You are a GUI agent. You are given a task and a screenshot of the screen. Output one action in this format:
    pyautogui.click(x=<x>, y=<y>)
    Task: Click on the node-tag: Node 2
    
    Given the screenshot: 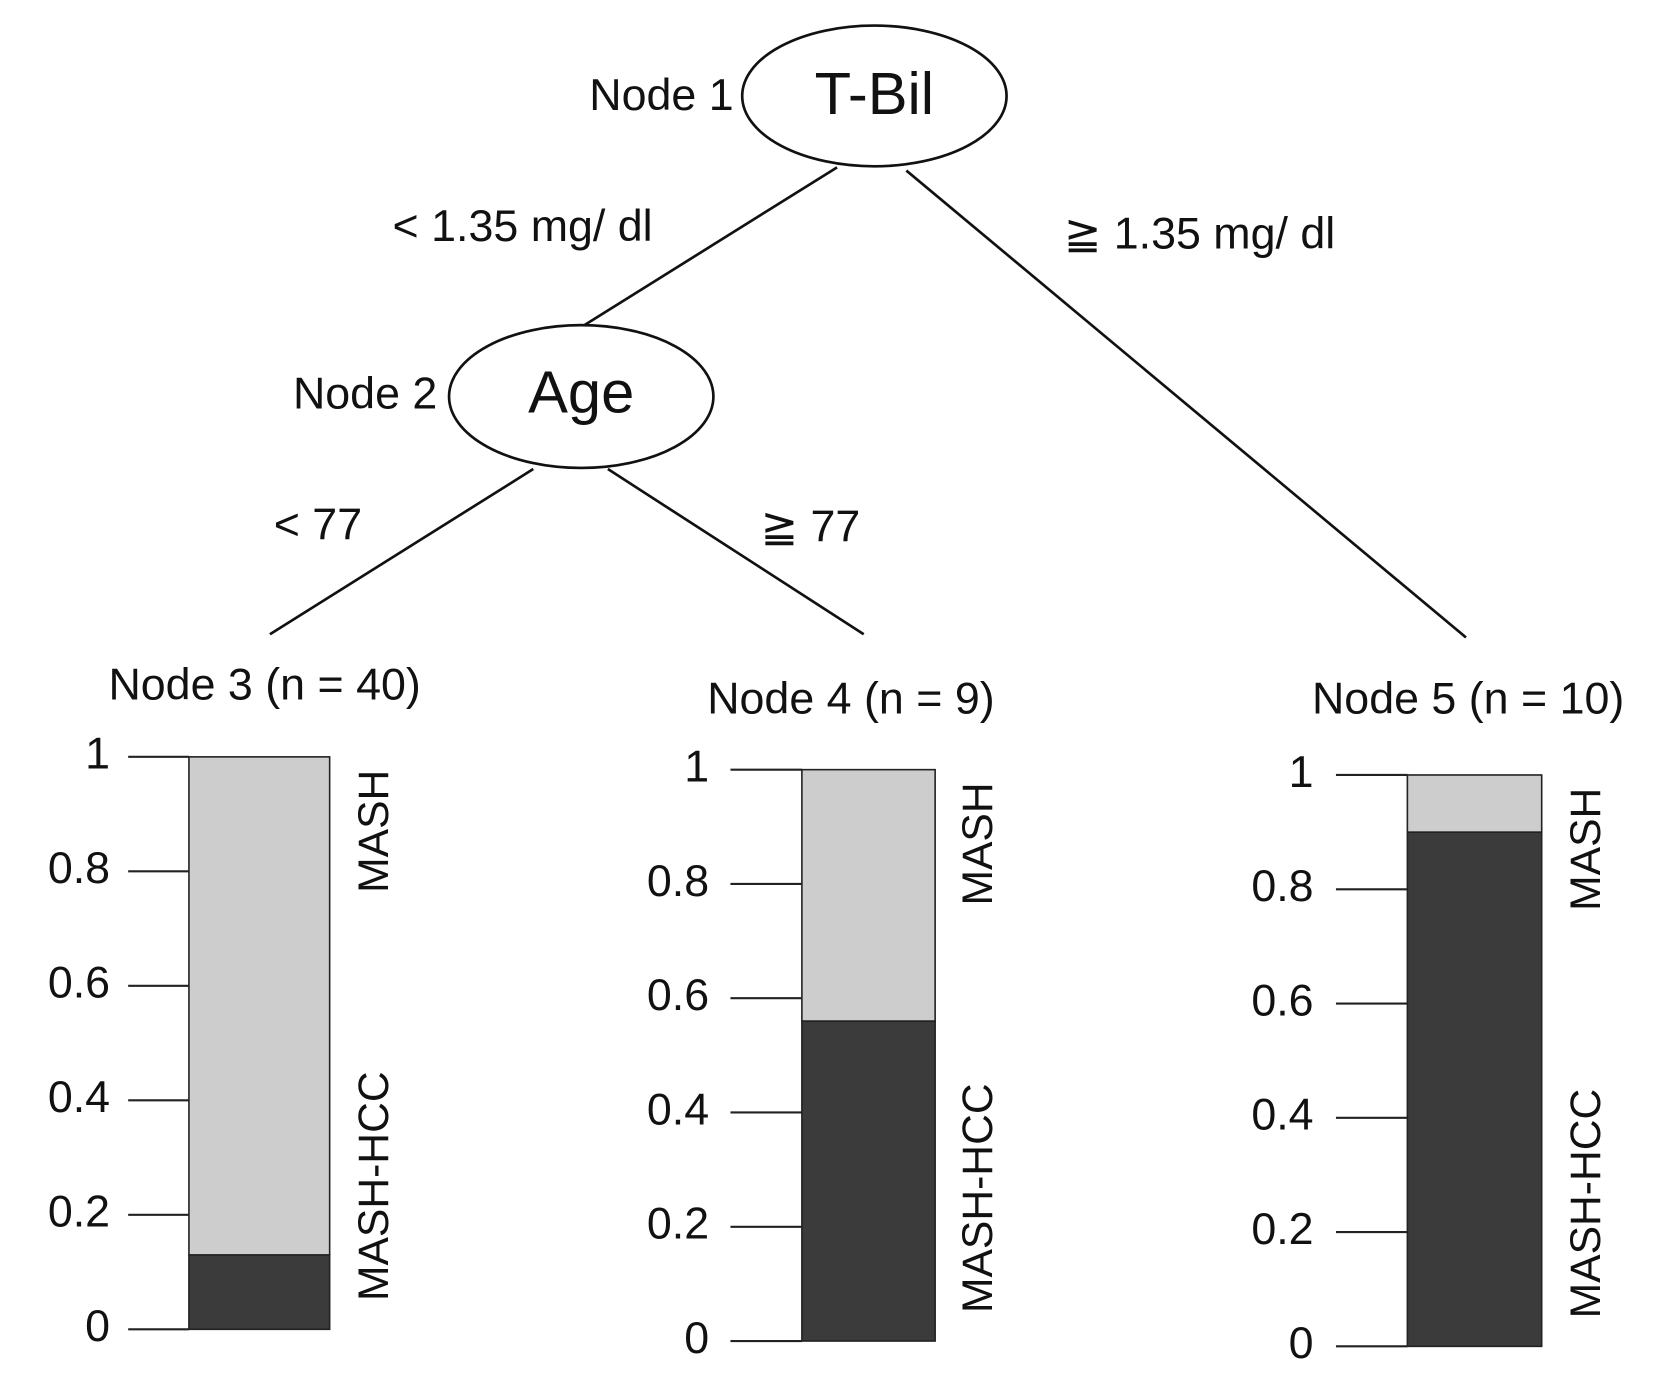 What is the action you would take?
    pyautogui.click(x=365, y=393)
    